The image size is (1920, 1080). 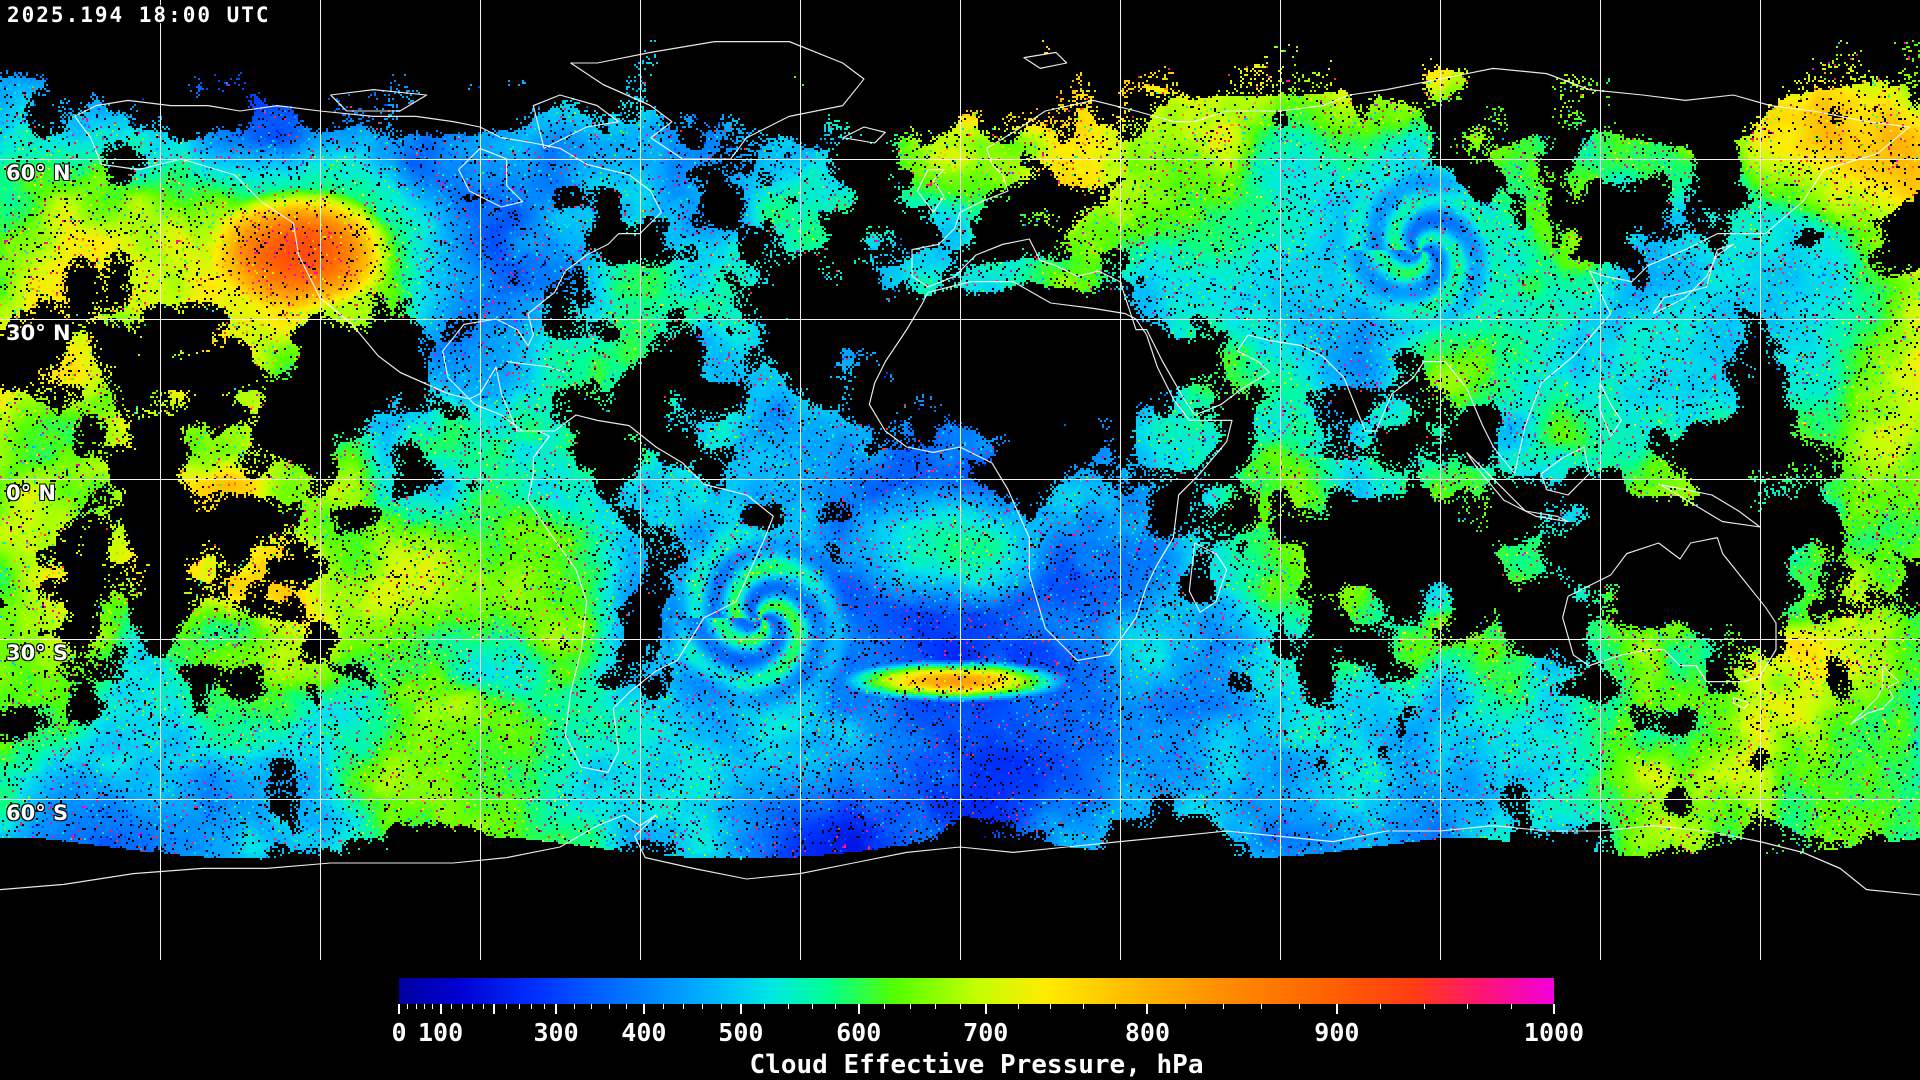 What do you see at coordinates (139, 15) in the screenshot?
I see `timestamp-label: 2025.194 18:00 UTC` at bounding box center [139, 15].